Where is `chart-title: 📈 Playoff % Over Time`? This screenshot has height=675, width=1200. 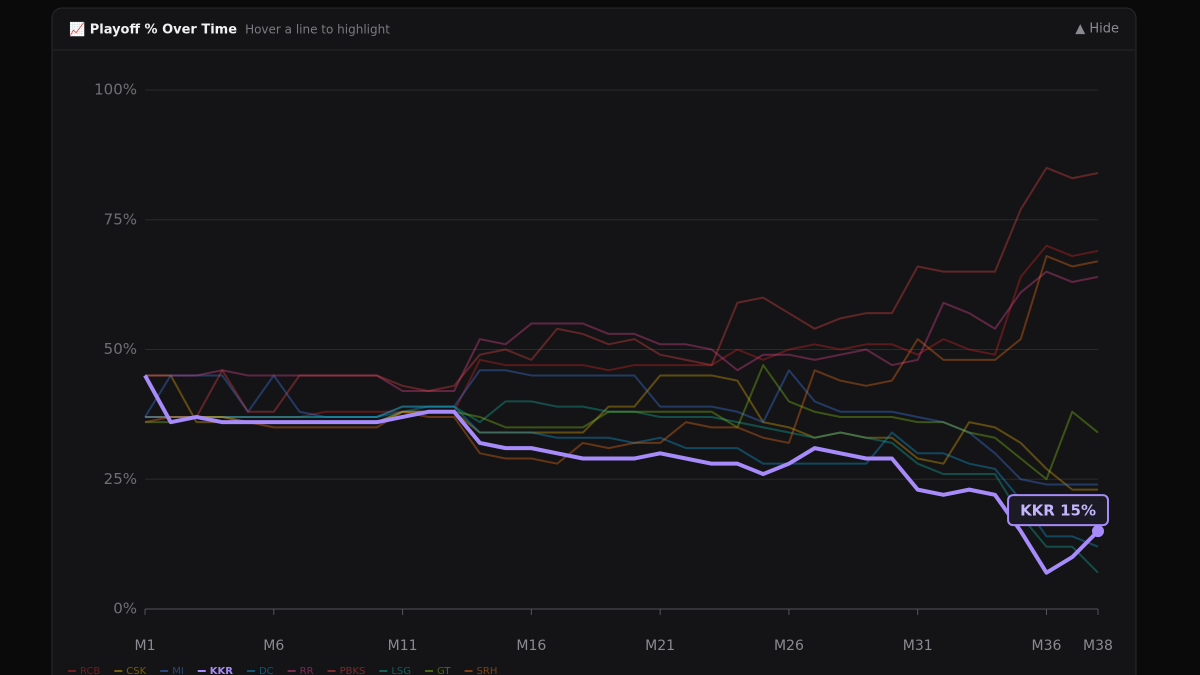 chart-title: 📈 Playoff % Over Time is located at coordinates (153, 30).